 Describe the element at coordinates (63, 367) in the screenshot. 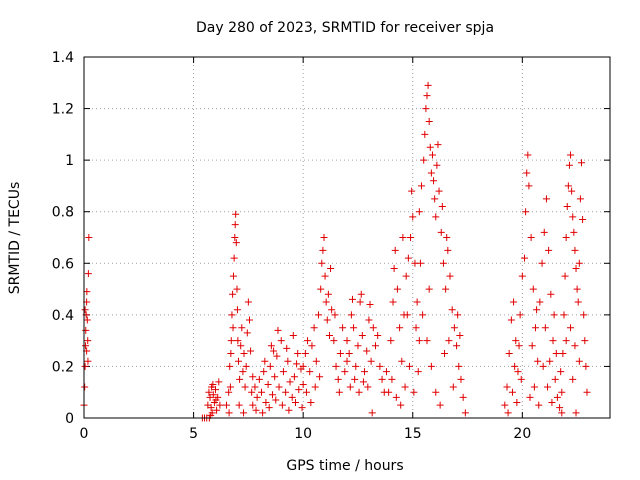

I see `y-tick-label: 0.2` at that location.